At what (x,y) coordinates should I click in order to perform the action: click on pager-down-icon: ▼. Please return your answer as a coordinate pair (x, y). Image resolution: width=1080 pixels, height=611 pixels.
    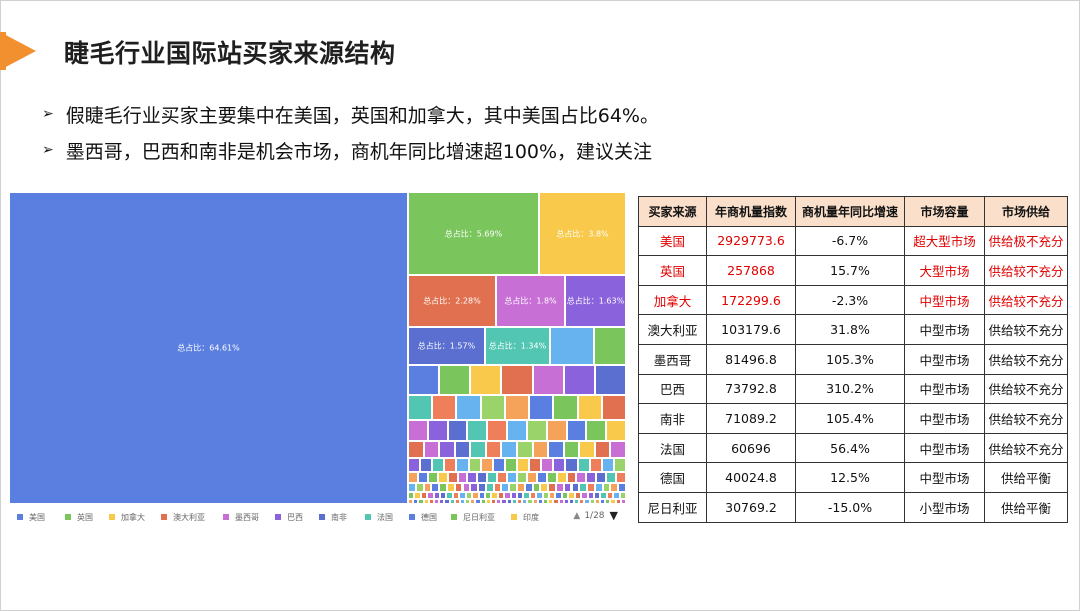
    Looking at the image, I should click on (613, 515).